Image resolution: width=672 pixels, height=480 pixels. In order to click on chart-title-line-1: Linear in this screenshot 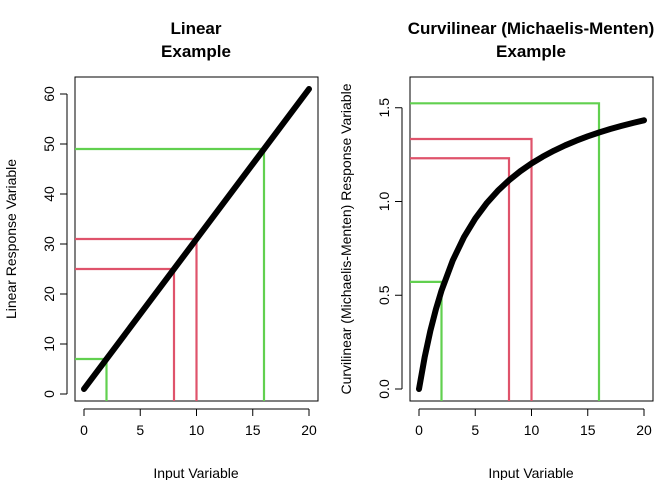, I will do `click(195, 28)`.